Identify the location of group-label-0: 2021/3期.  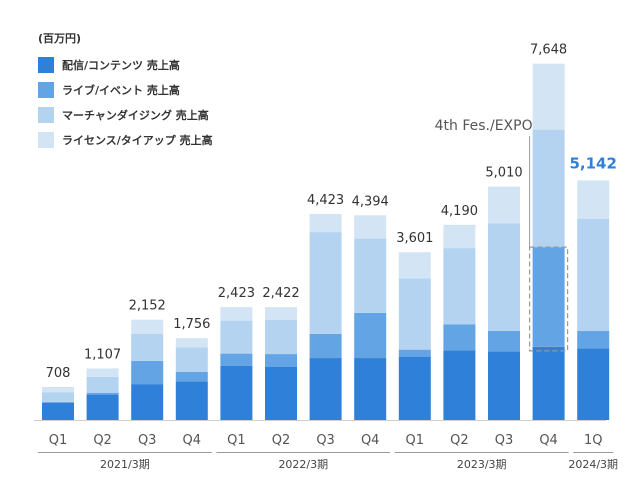
(125, 464).